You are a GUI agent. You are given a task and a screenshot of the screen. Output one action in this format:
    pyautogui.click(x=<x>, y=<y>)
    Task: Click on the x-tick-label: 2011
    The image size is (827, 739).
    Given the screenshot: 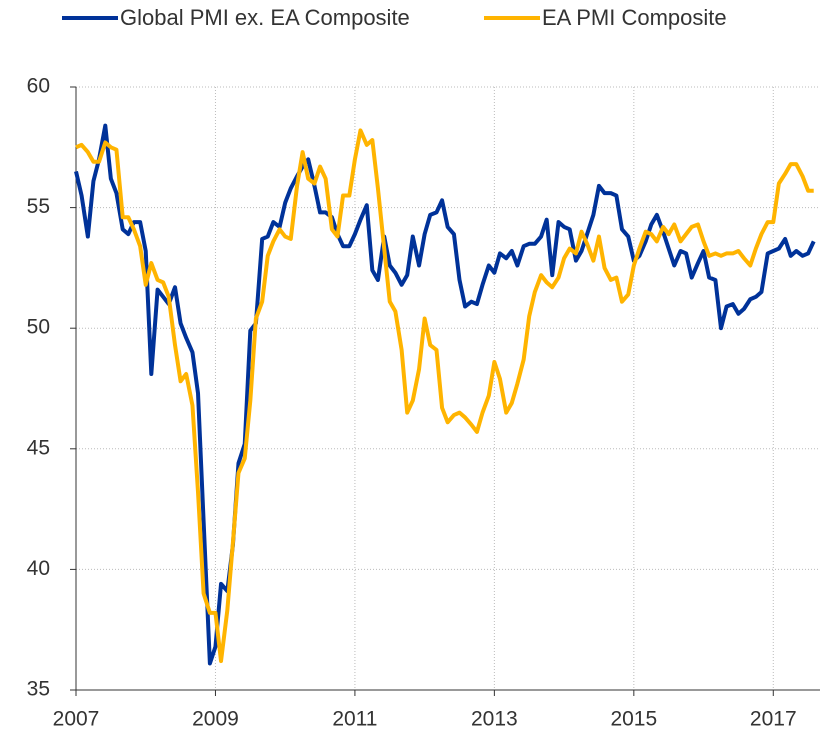 What is the action you would take?
    pyautogui.click(x=354, y=719)
    